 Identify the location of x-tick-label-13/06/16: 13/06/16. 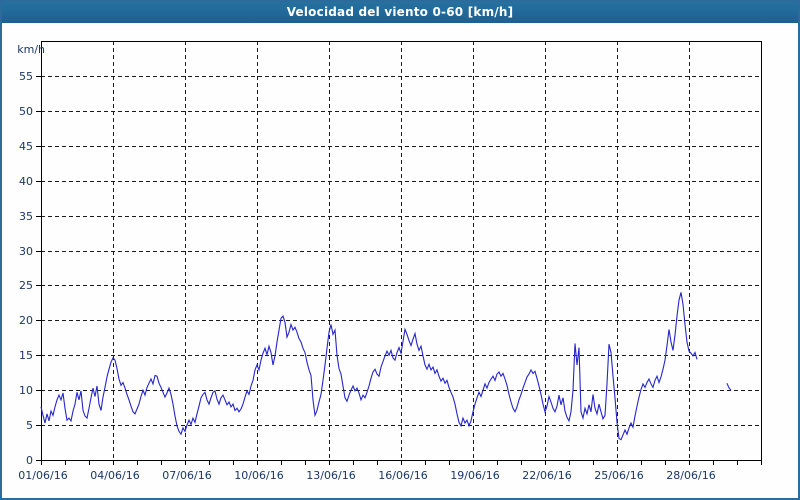
(330, 475).